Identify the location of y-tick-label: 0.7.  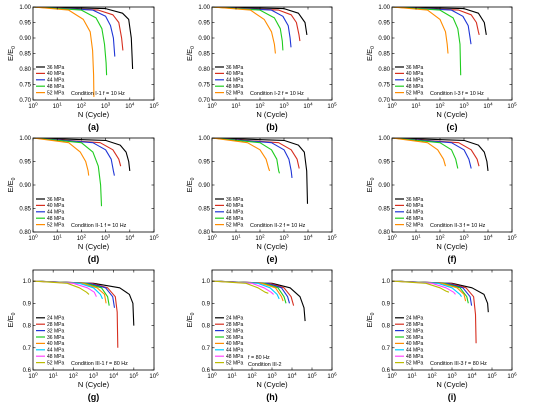
(27, 349).